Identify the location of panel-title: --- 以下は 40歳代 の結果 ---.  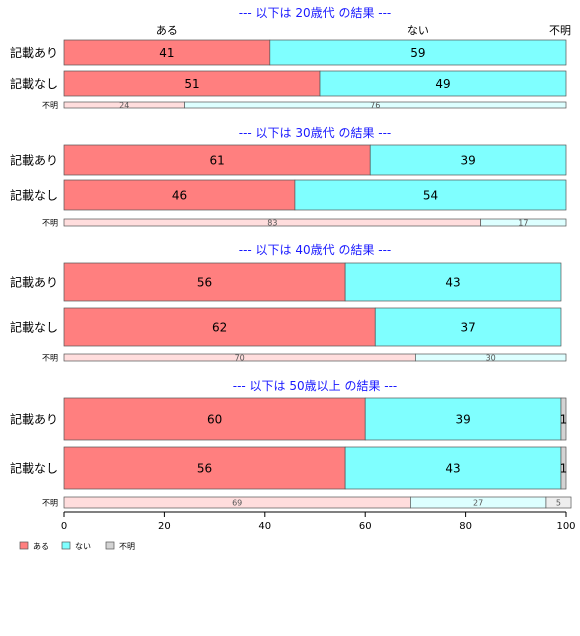
(315, 250).